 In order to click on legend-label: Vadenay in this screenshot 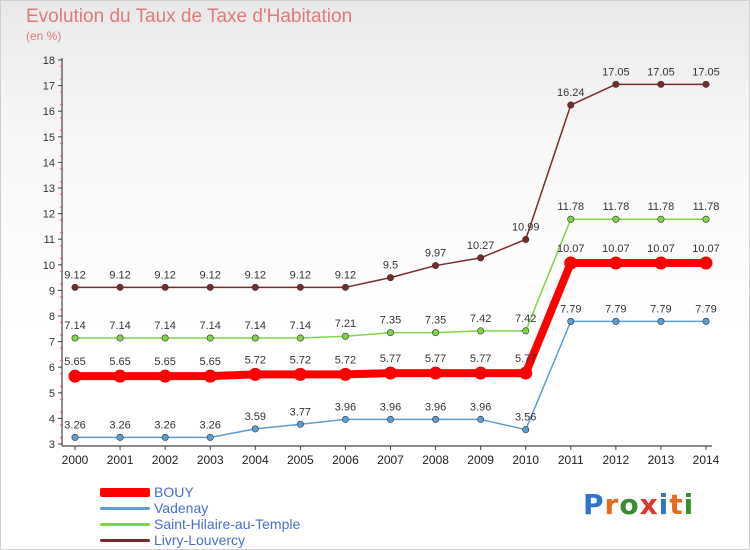, I will do `click(181, 508)`.